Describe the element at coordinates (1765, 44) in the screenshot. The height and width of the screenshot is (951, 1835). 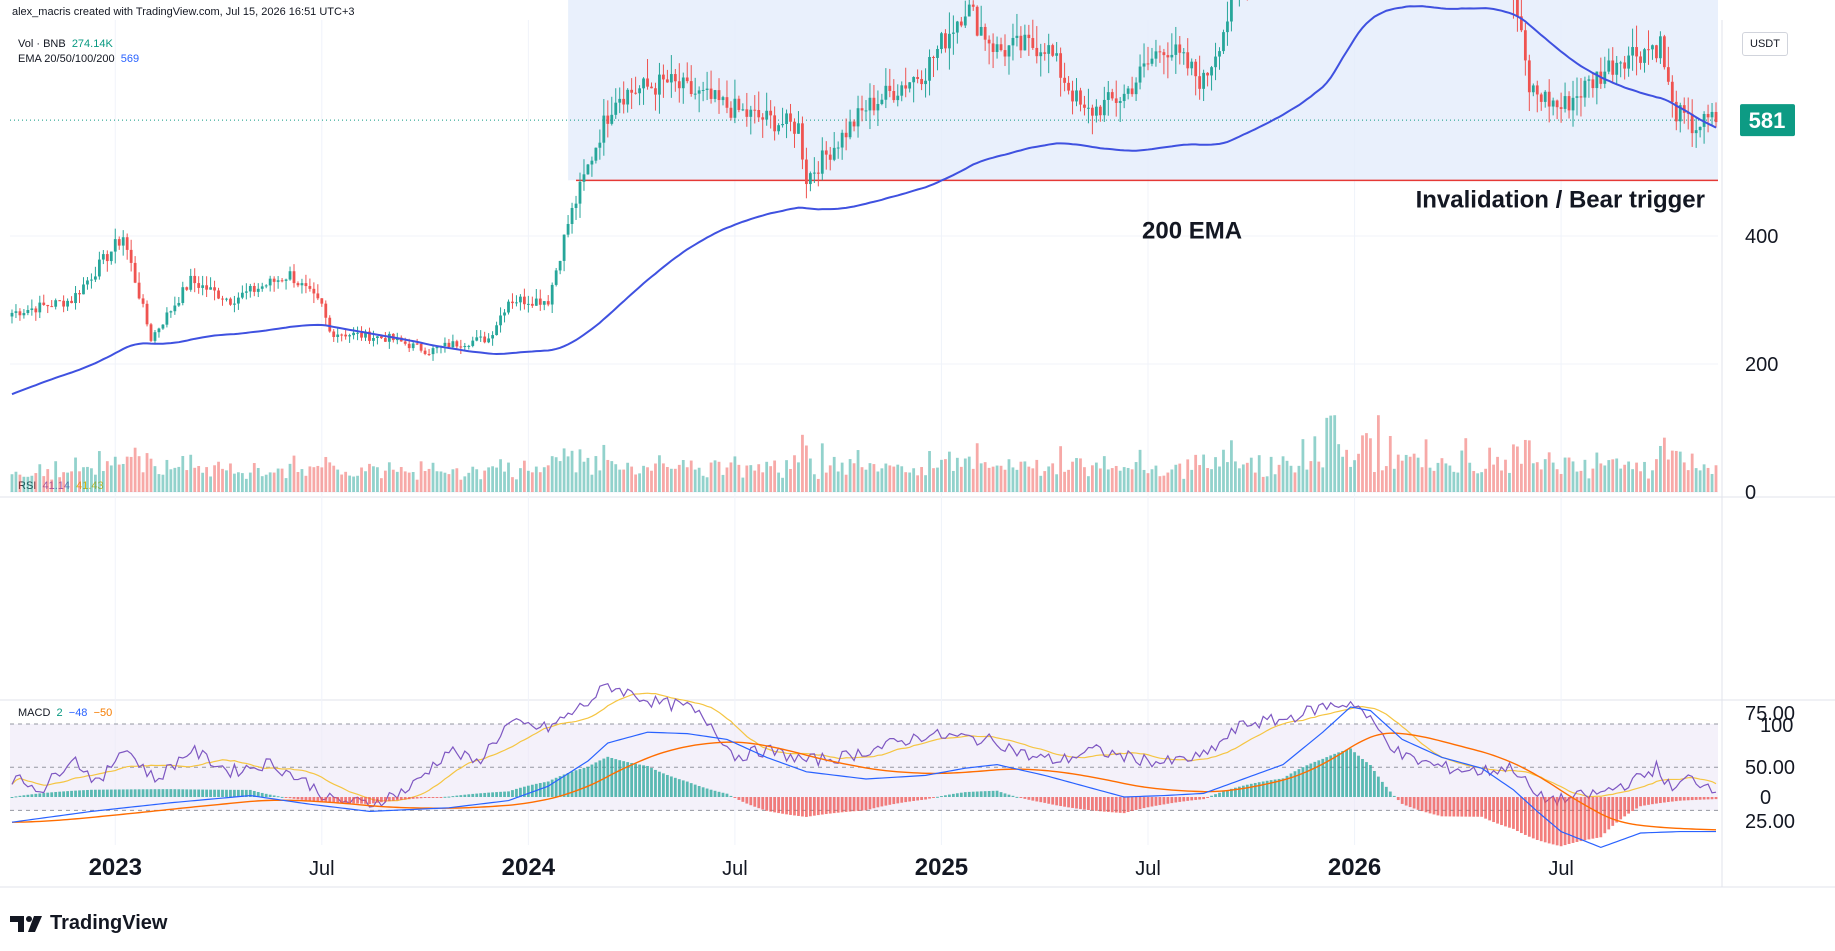
I see `currency-selector: USDT` at that location.